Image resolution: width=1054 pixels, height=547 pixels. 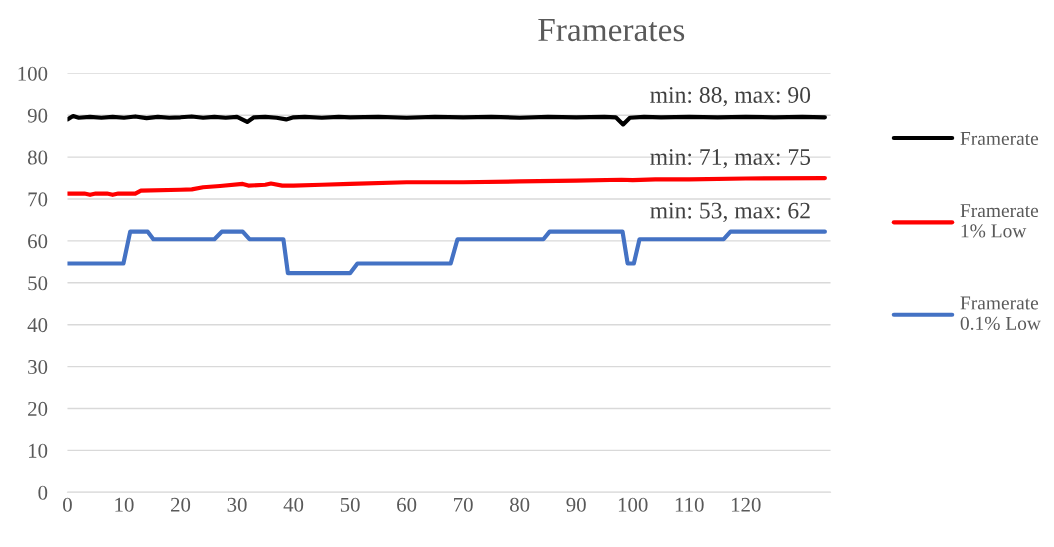 What do you see at coordinates (633, 504) in the screenshot?
I see `x-tick-label: 100` at bounding box center [633, 504].